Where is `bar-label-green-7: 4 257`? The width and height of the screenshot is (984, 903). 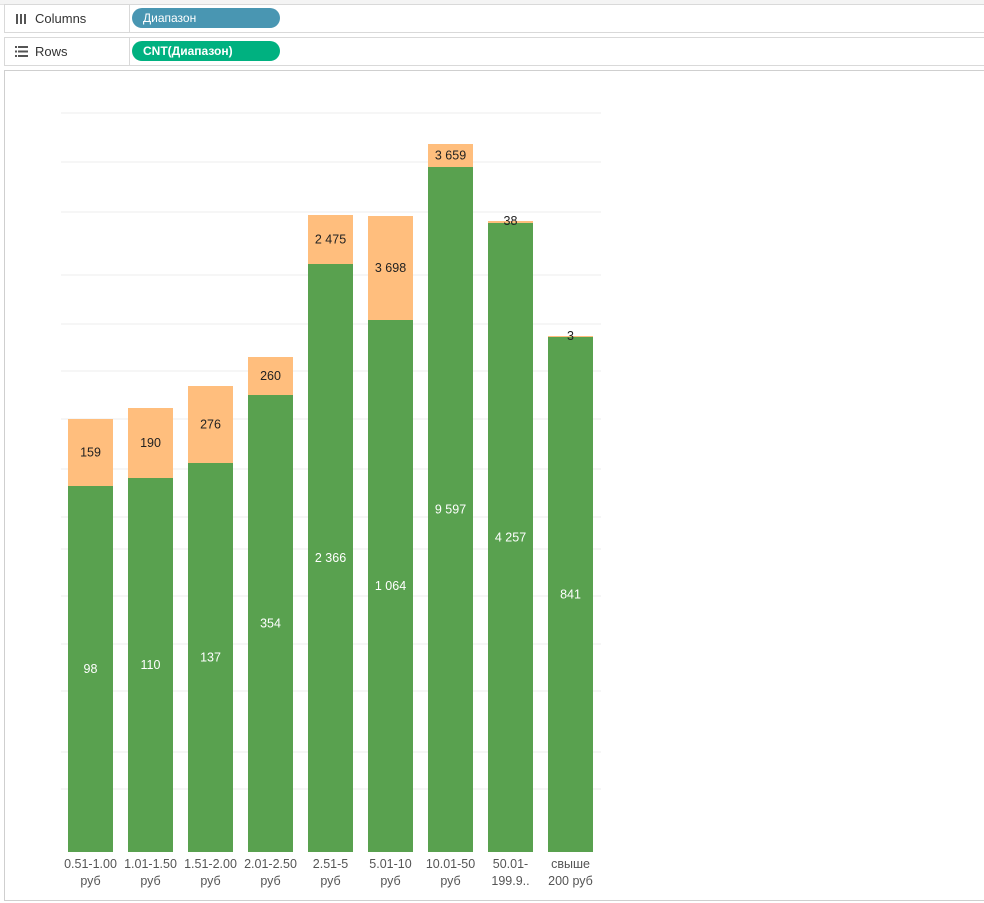 bar-label-green-7: 4 257 is located at coordinates (510, 538).